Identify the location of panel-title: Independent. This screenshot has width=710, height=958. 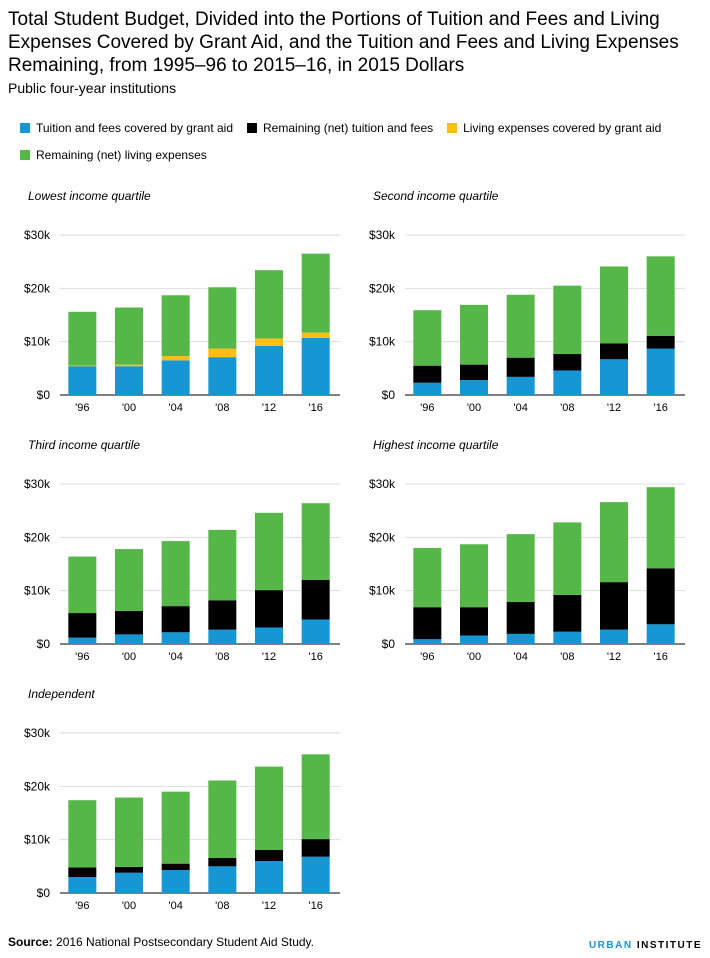
(61, 694).